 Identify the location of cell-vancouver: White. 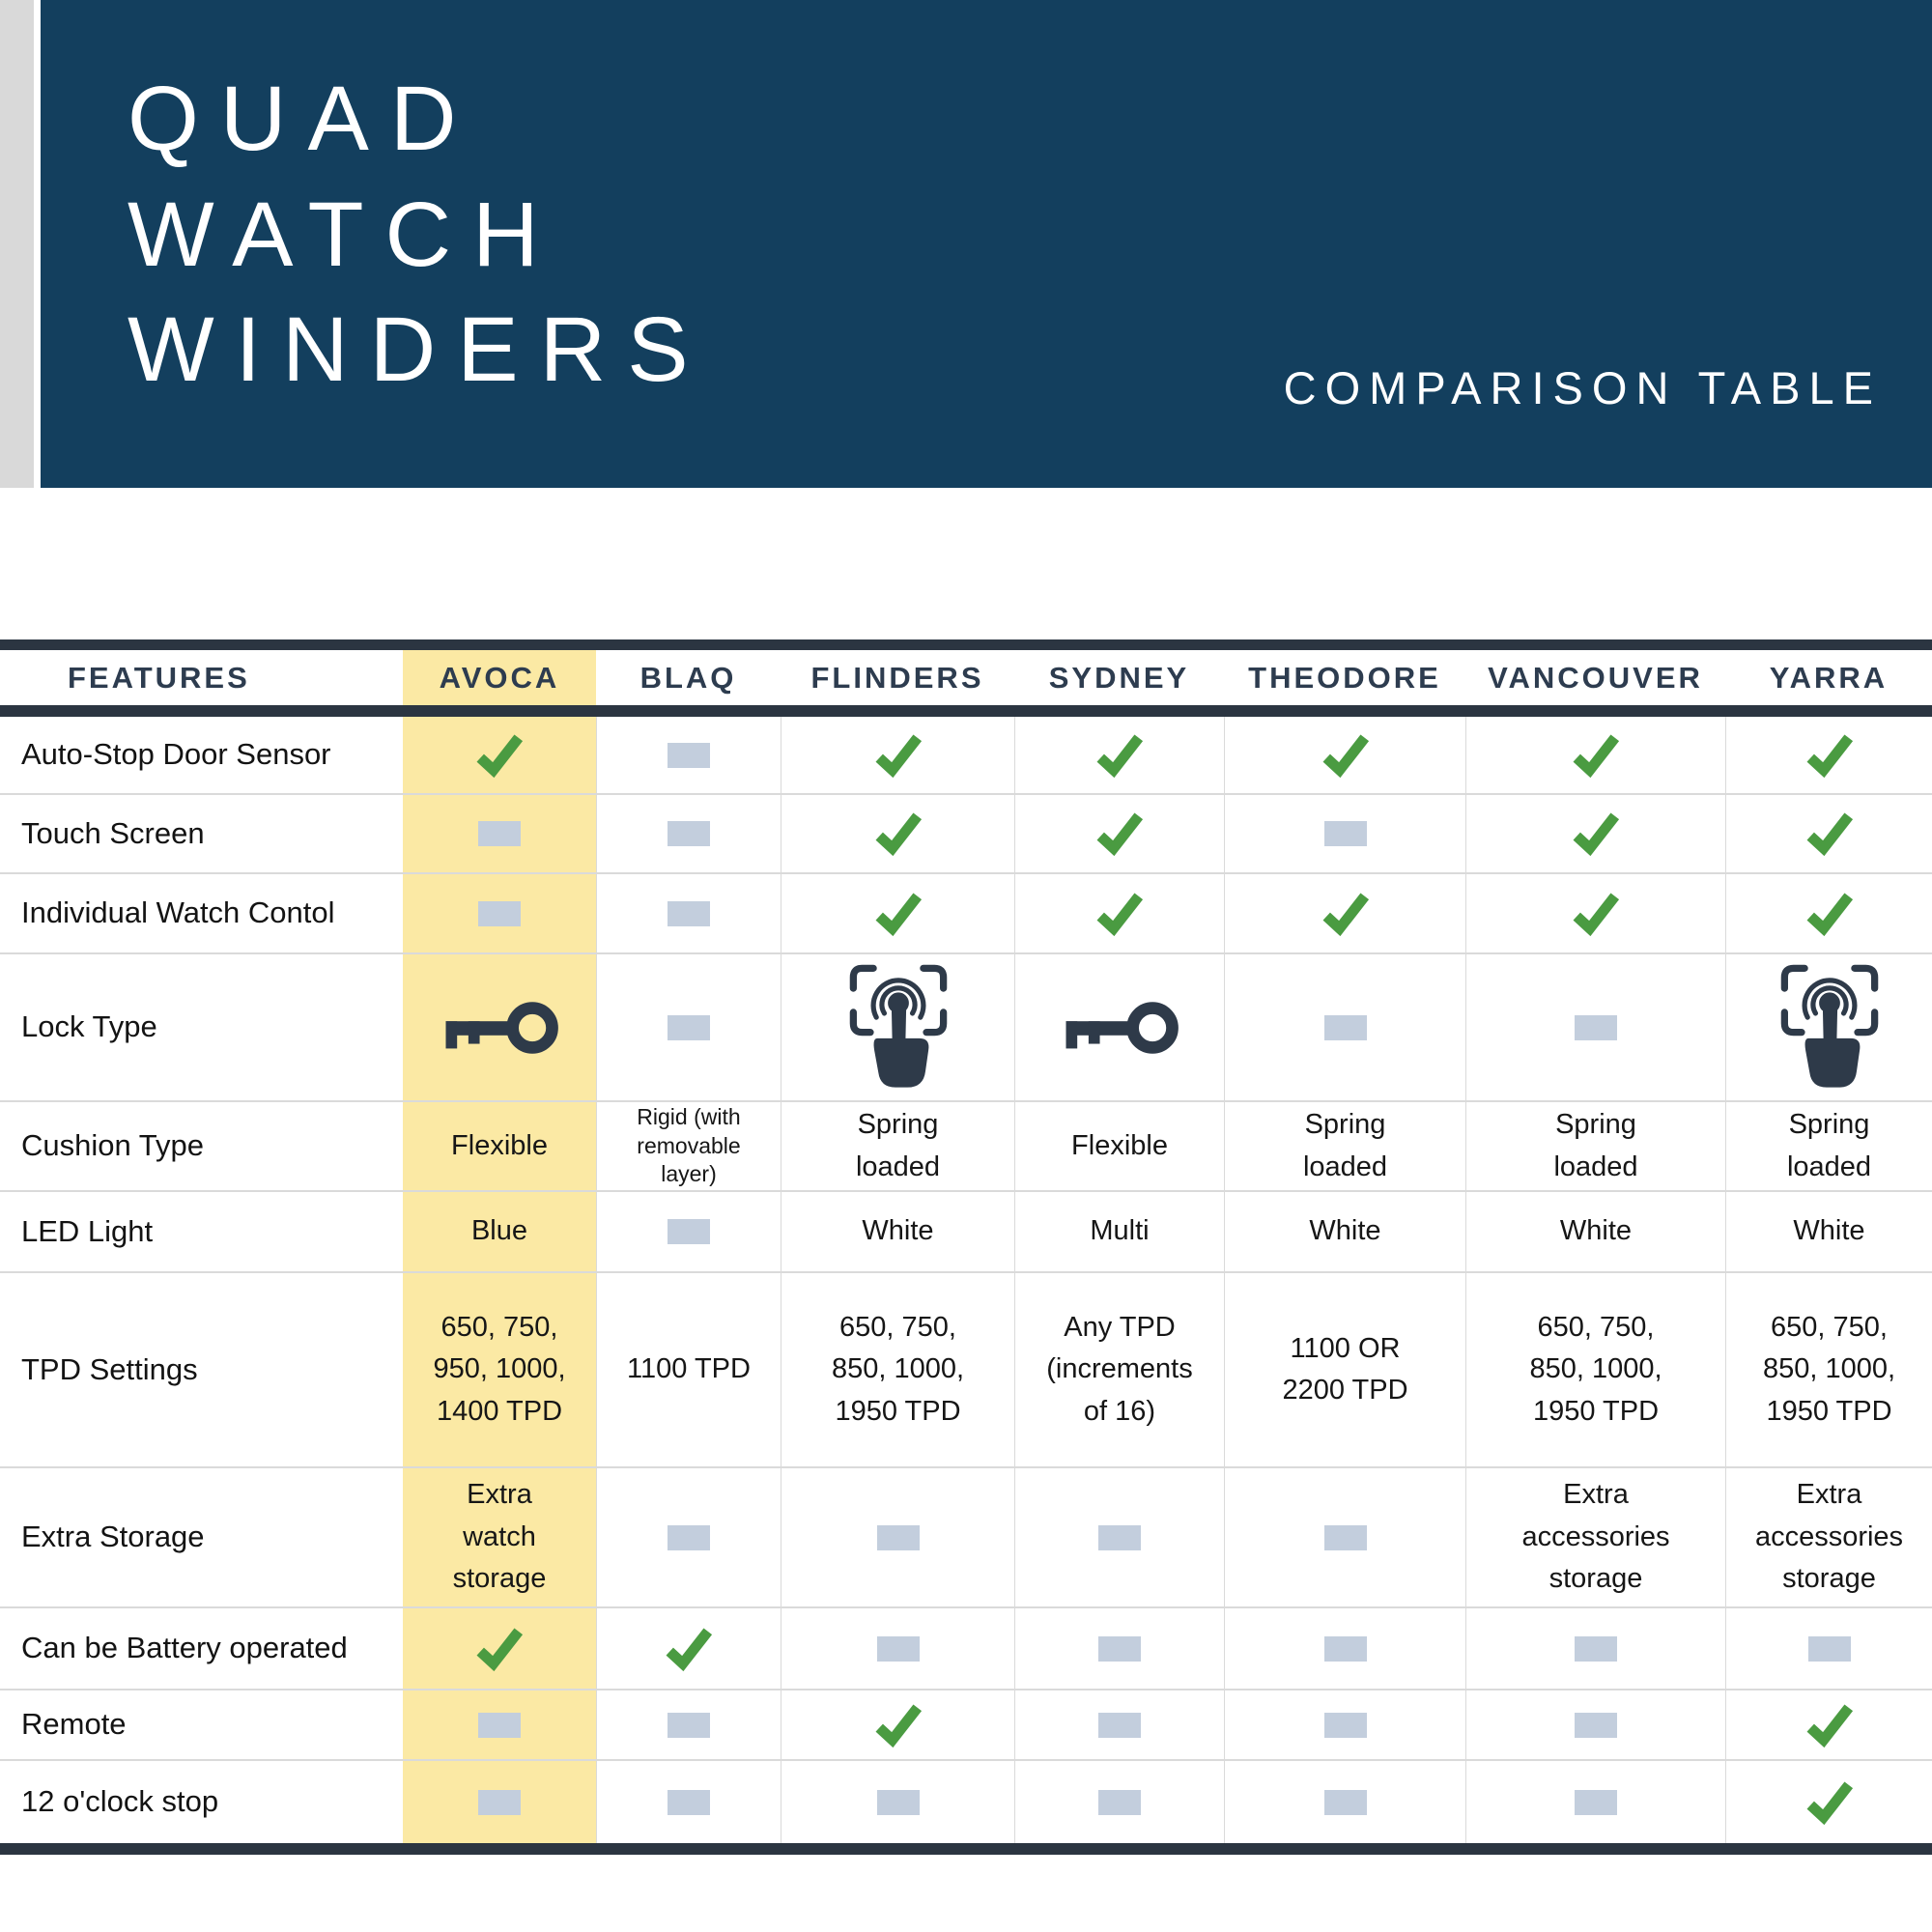
(1595, 1231).